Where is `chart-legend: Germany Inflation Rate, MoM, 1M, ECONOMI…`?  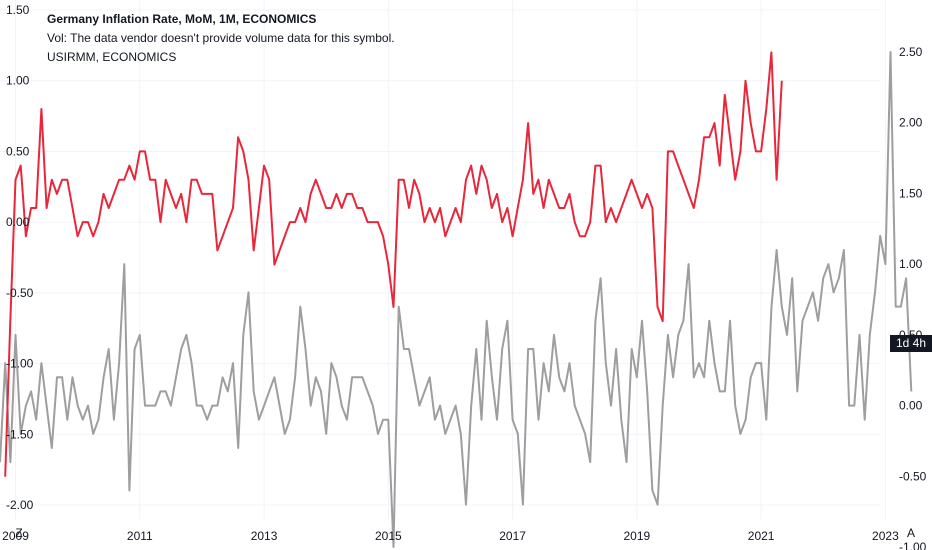
chart-legend: Germany Inflation Rate, MoM, 1M, ECONOMI… is located at coordinates (221, 38).